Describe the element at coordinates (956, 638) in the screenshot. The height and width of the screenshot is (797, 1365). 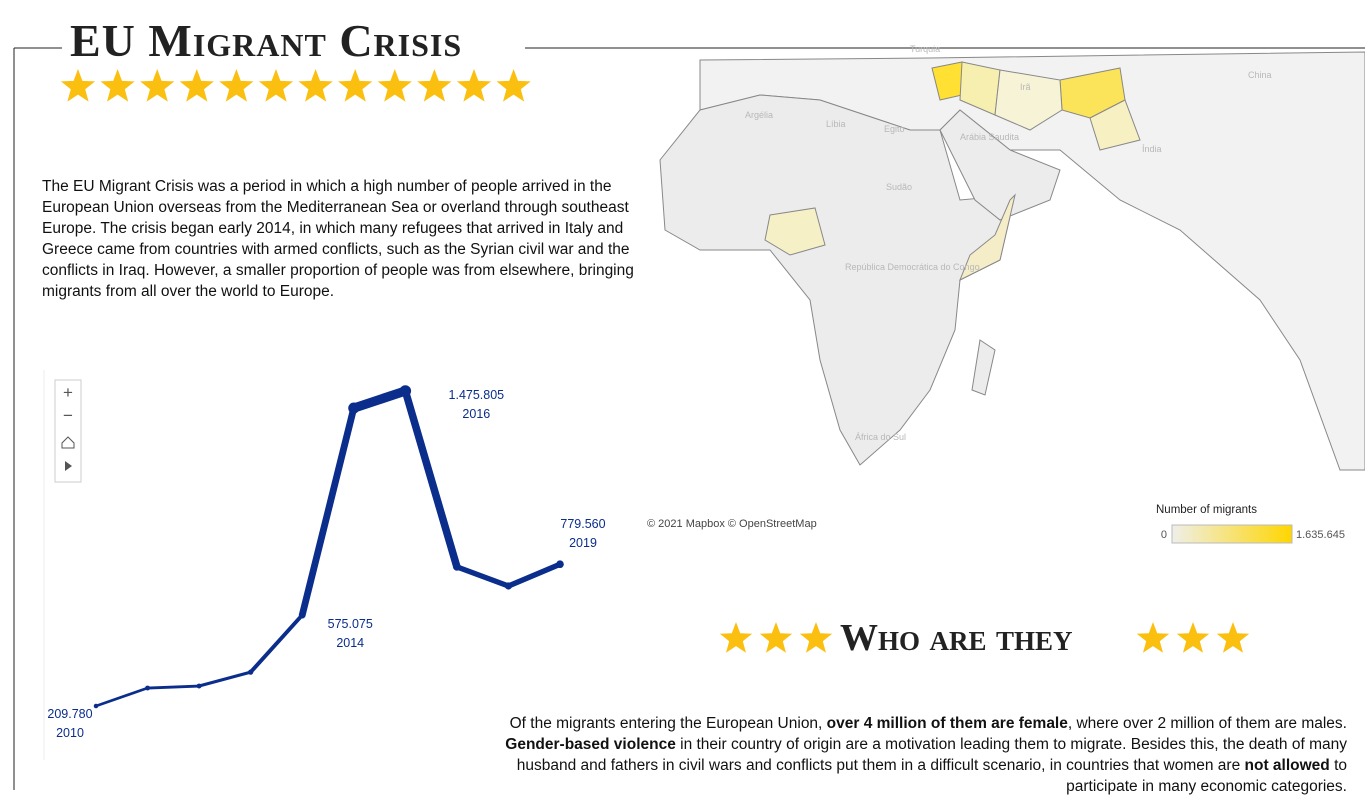
I see `section-title: Who are they` at that location.